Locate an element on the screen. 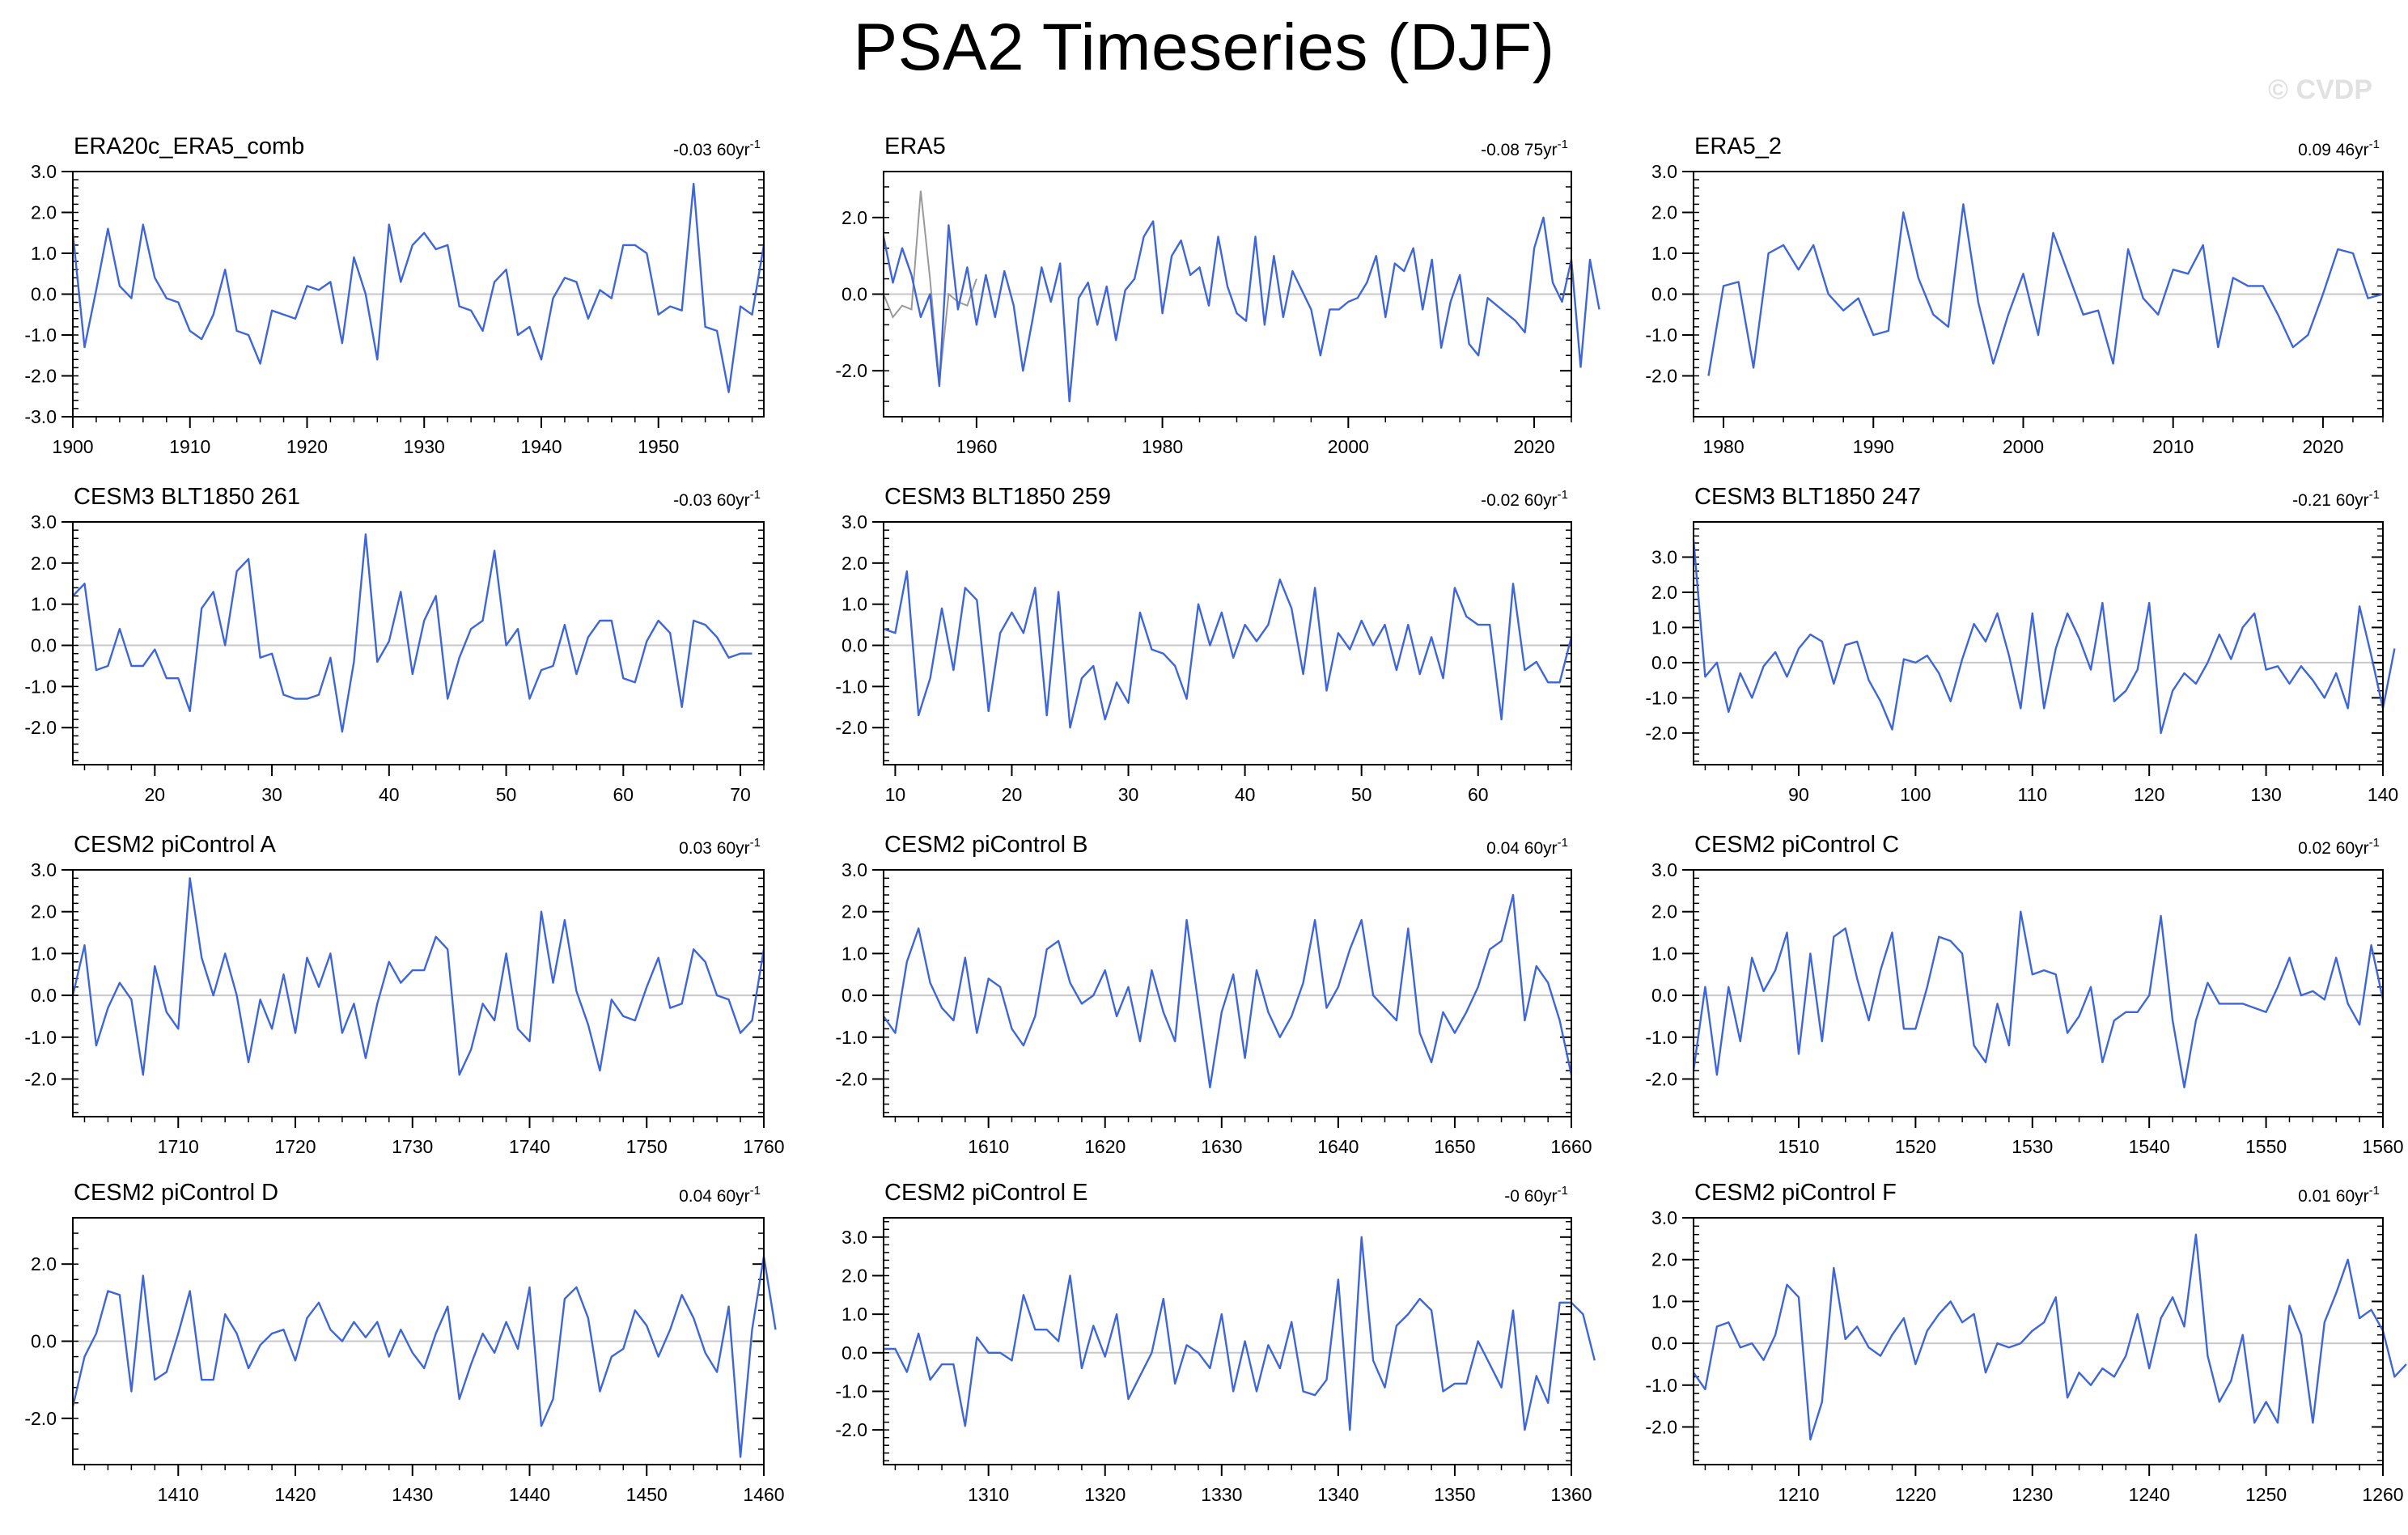  x-tick-label: 1990 is located at coordinates (1873, 446).